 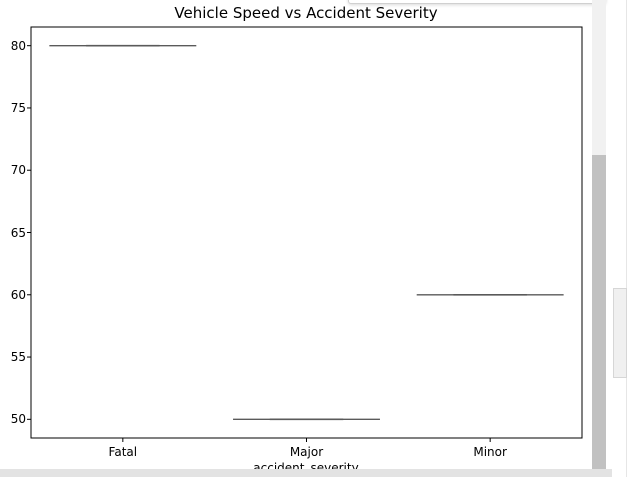 What do you see at coordinates (18, 170) in the screenshot?
I see `y-tick-label: 70` at bounding box center [18, 170].